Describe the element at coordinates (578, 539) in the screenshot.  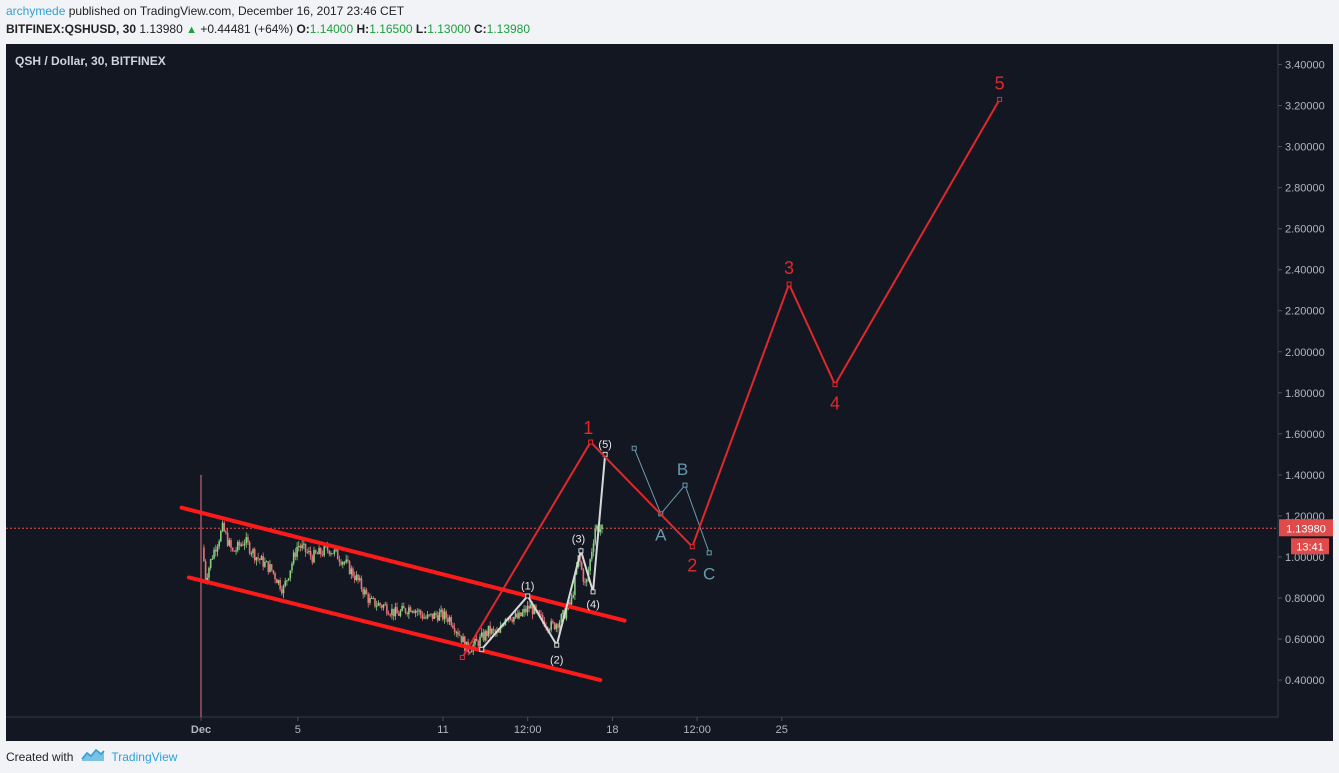
I see `subwave-label: (3)` at that location.